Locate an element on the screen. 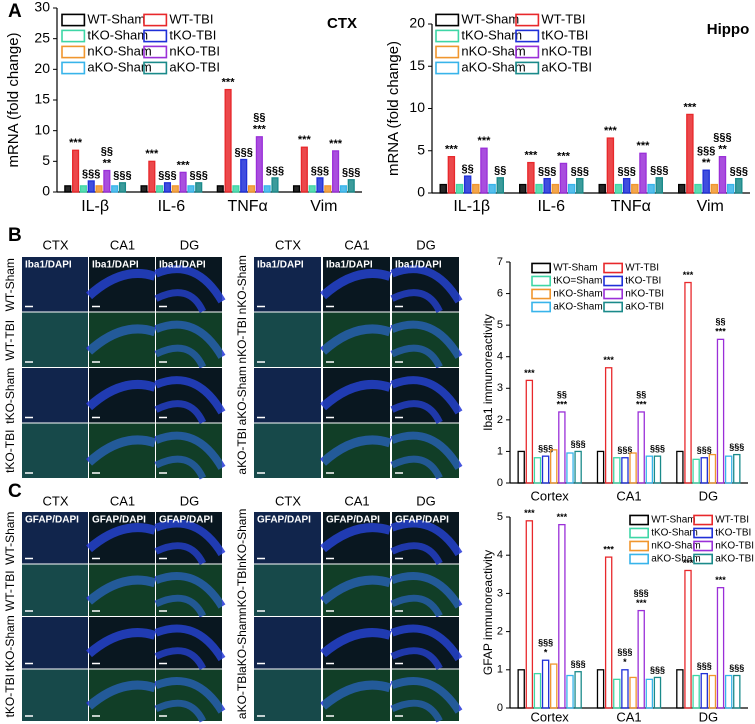 Image resolution: width=755 pixels, height=724 pixels. y-tick-label: 15 is located at coordinates (42, 99).